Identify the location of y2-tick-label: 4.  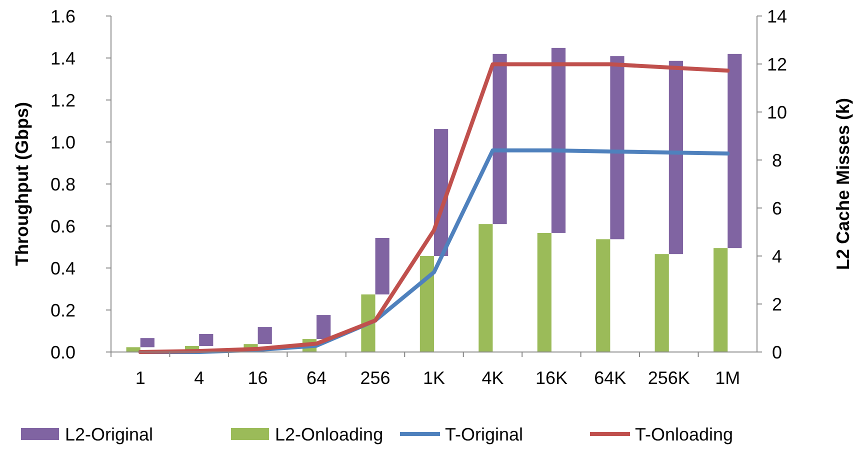
(777, 256).